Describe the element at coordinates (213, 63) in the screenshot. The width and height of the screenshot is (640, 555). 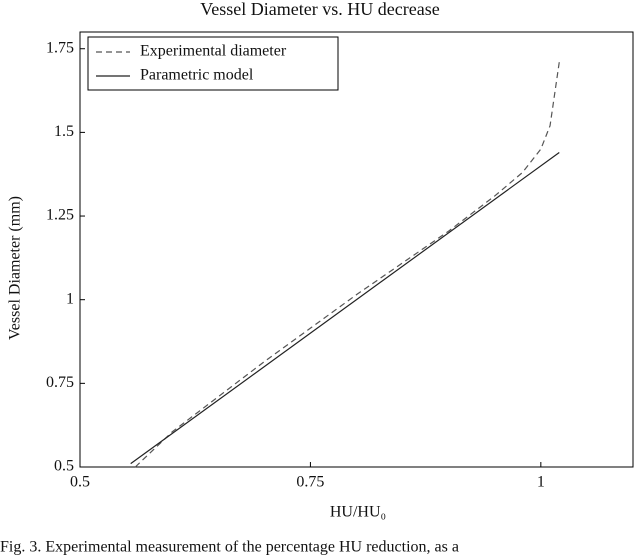
I see `legend-box` at that location.